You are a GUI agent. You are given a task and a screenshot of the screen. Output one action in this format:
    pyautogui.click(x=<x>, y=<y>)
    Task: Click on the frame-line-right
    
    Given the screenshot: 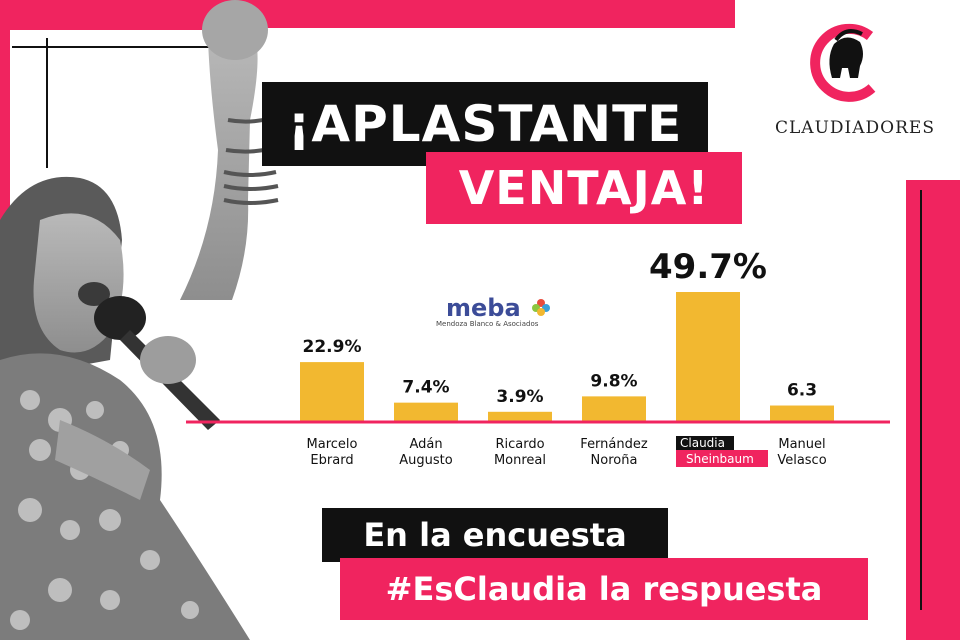 What is the action you would take?
    pyautogui.click(x=921, y=400)
    